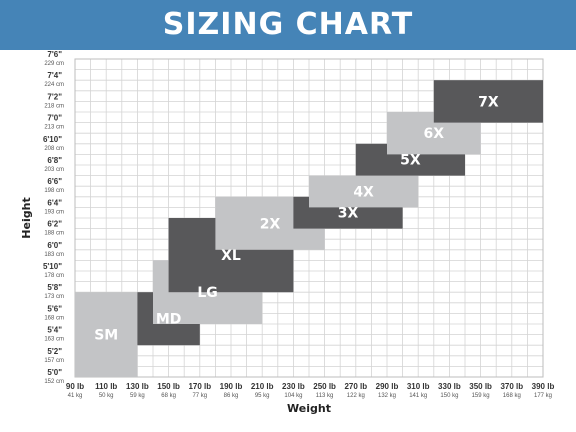 The width and height of the screenshot is (576, 432). Describe the element at coordinates (449, 386) in the screenshot. I see `x-tick-label: 330 lb` at that location.